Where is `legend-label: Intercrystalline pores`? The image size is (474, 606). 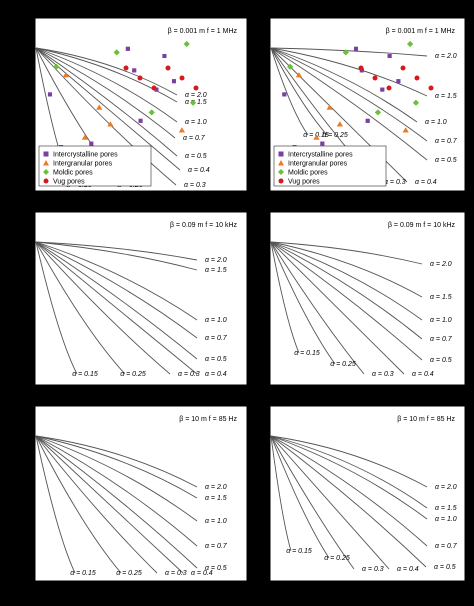
legend-label: Intercrystalline pores is located at coordinates (85, 155).